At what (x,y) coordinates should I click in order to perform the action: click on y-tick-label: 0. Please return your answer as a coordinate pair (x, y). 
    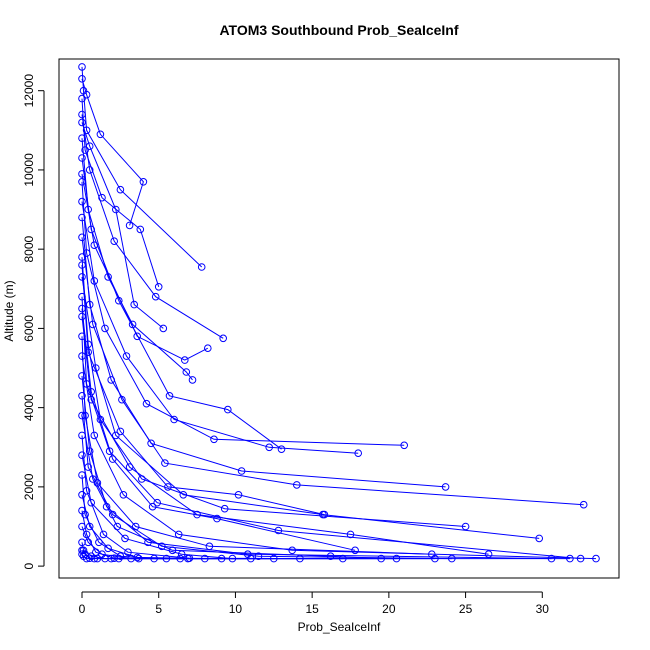
    Looking at the image, I should click on (29, 565).